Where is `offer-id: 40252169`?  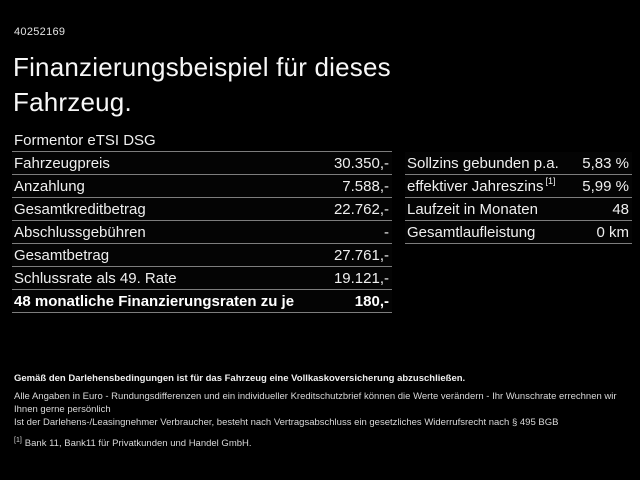
offer-id: 40252169 is located at coordinates (40, 32).